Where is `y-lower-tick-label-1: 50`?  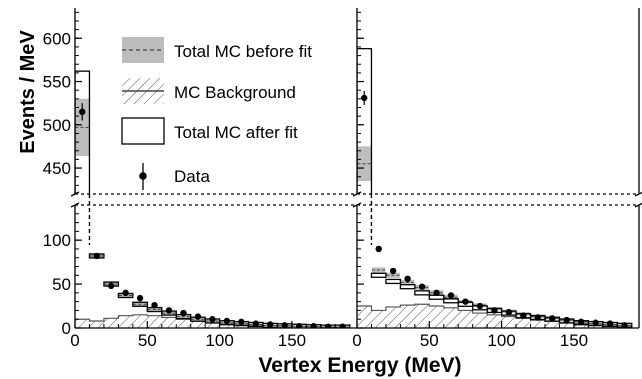 y-lower-tick-label-1: 50 is located at coordinates (61, 284).